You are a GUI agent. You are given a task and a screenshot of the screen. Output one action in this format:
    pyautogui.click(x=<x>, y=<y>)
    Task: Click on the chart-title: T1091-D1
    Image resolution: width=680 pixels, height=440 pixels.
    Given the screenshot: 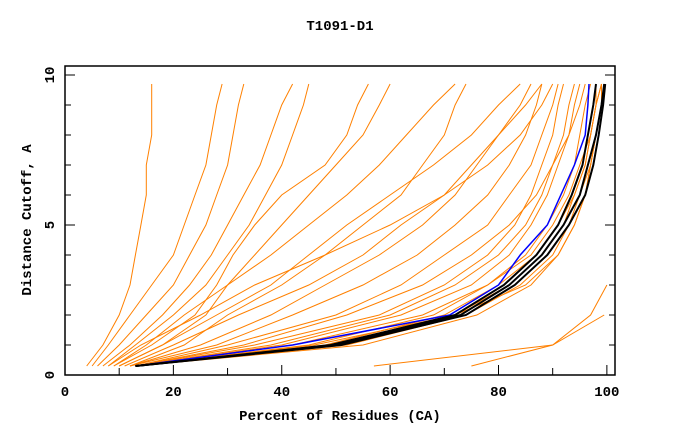 What is the action you would take?
    pyautogui.click(x=339, y=27)
    